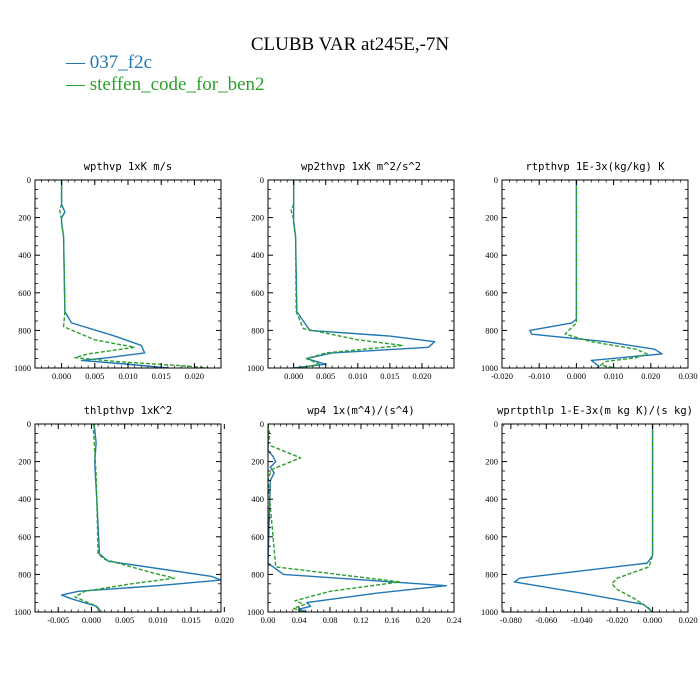  Describe the element at coordinates (595, 411) in the screenshot. I see `panel-title: wprtpthlp 1-E-3x(m kg K)/(s kg)` at that location.